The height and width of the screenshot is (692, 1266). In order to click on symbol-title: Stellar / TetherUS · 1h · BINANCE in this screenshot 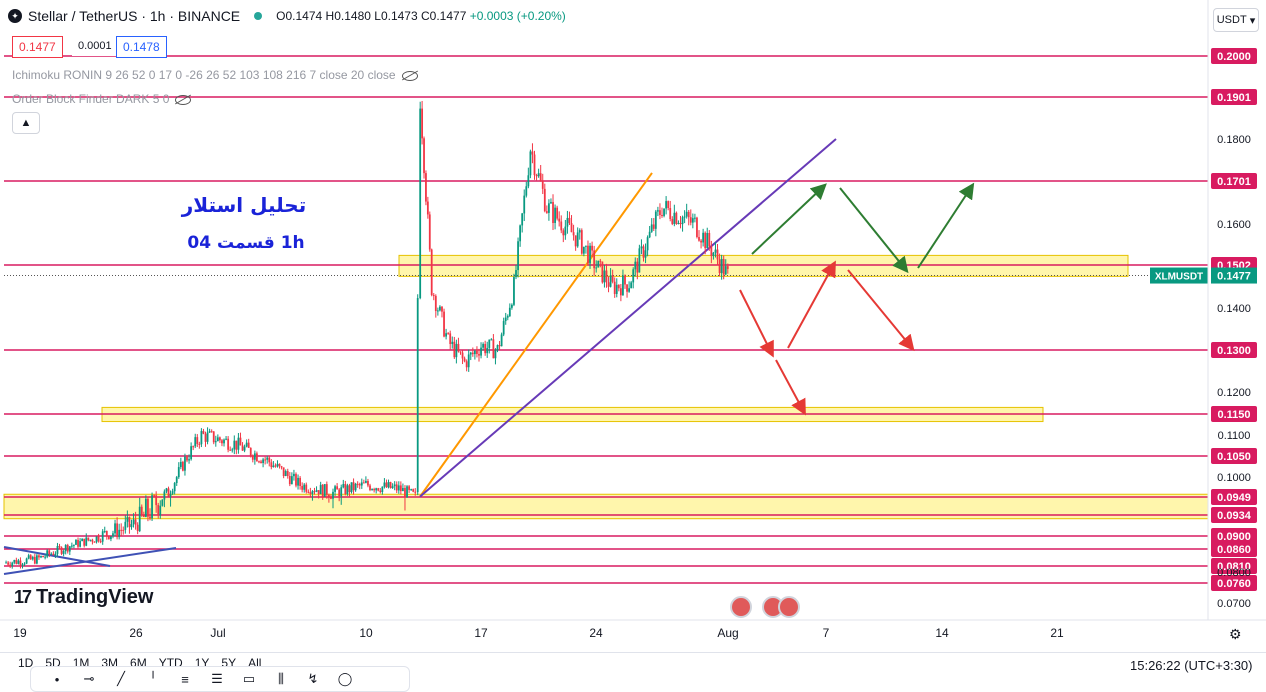, I will do `click(134, 16)`.